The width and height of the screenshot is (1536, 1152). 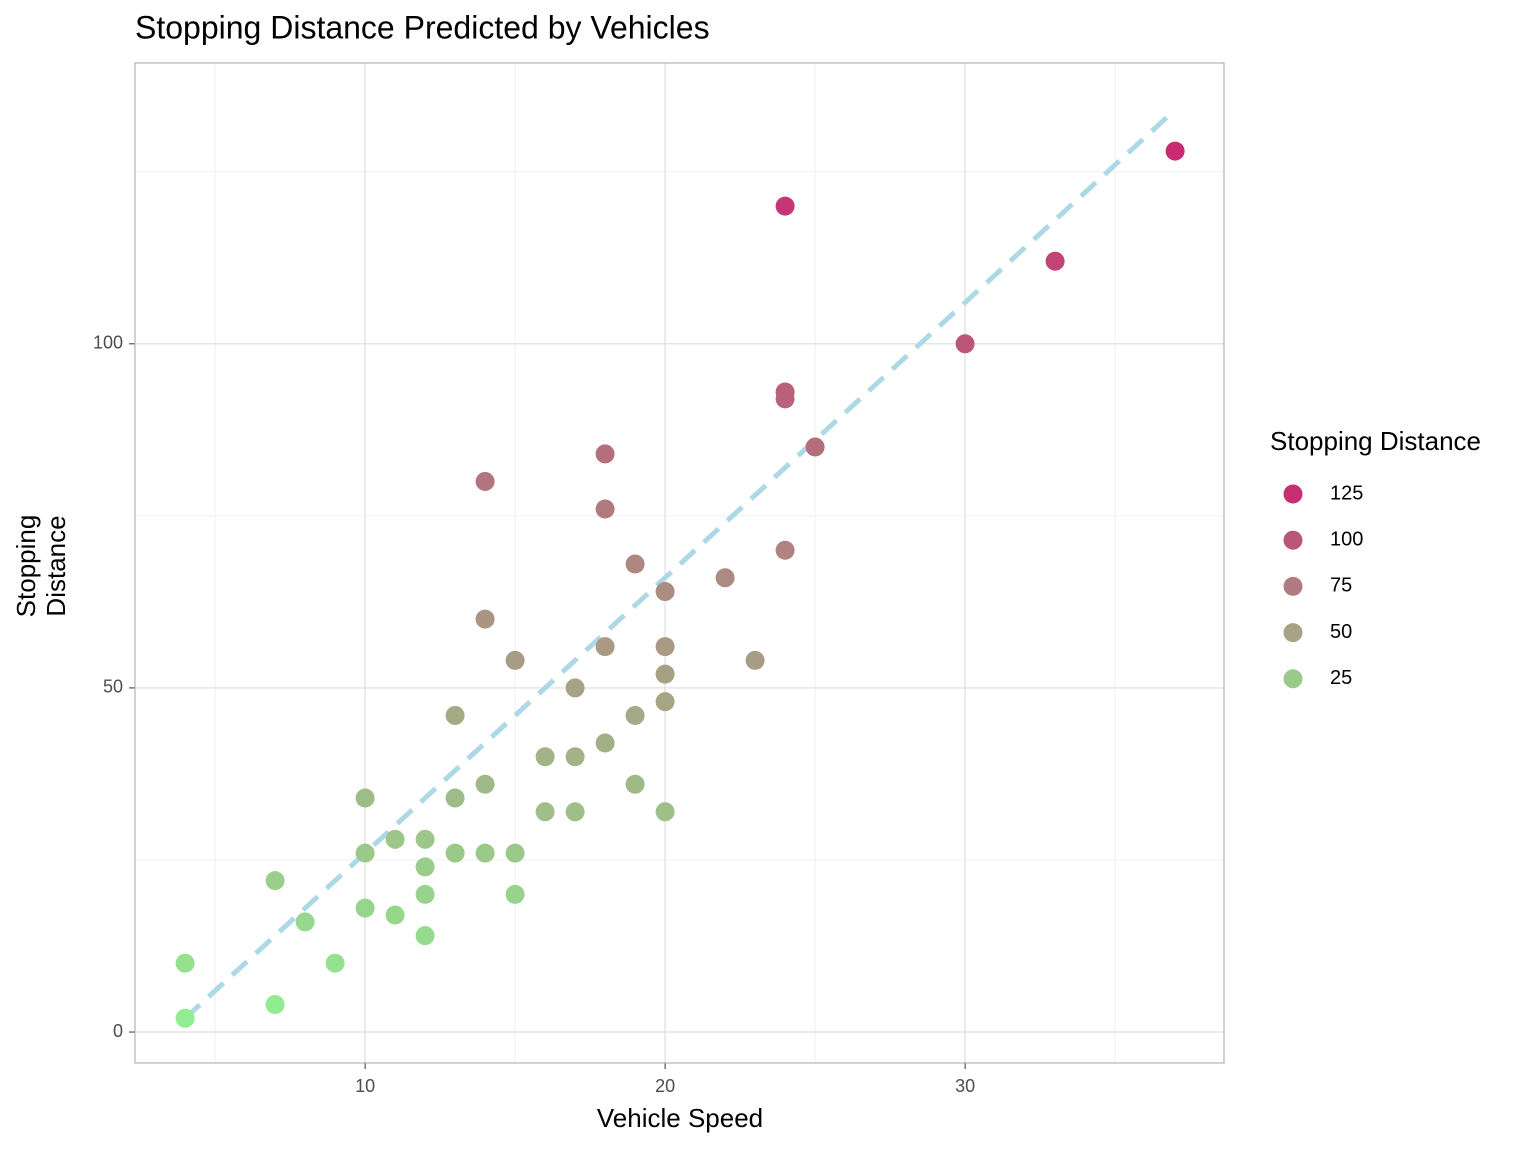 I want to click on y-axis-label: Distance, so click(x=56, y=565).